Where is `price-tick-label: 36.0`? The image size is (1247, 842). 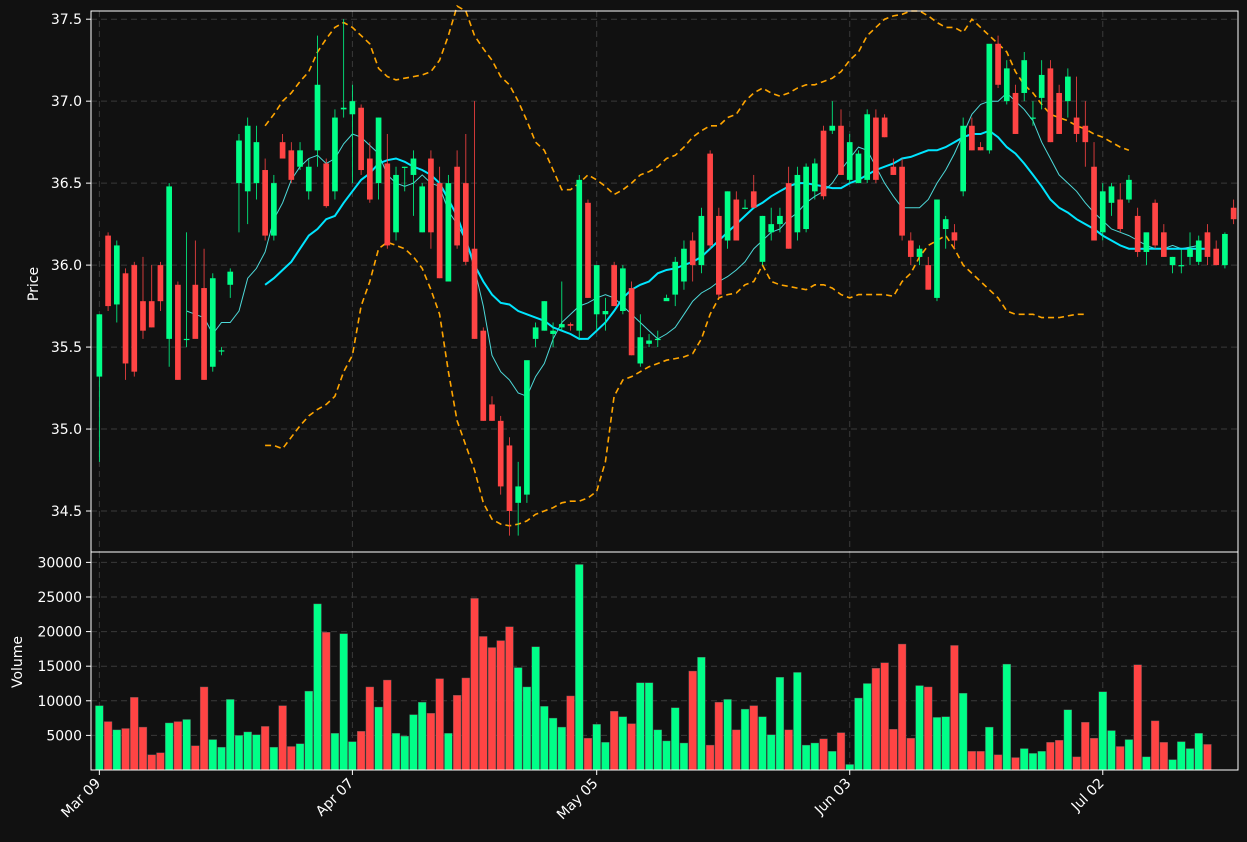 price-tick-label: 36.0 is located at coordinates (66, 266).